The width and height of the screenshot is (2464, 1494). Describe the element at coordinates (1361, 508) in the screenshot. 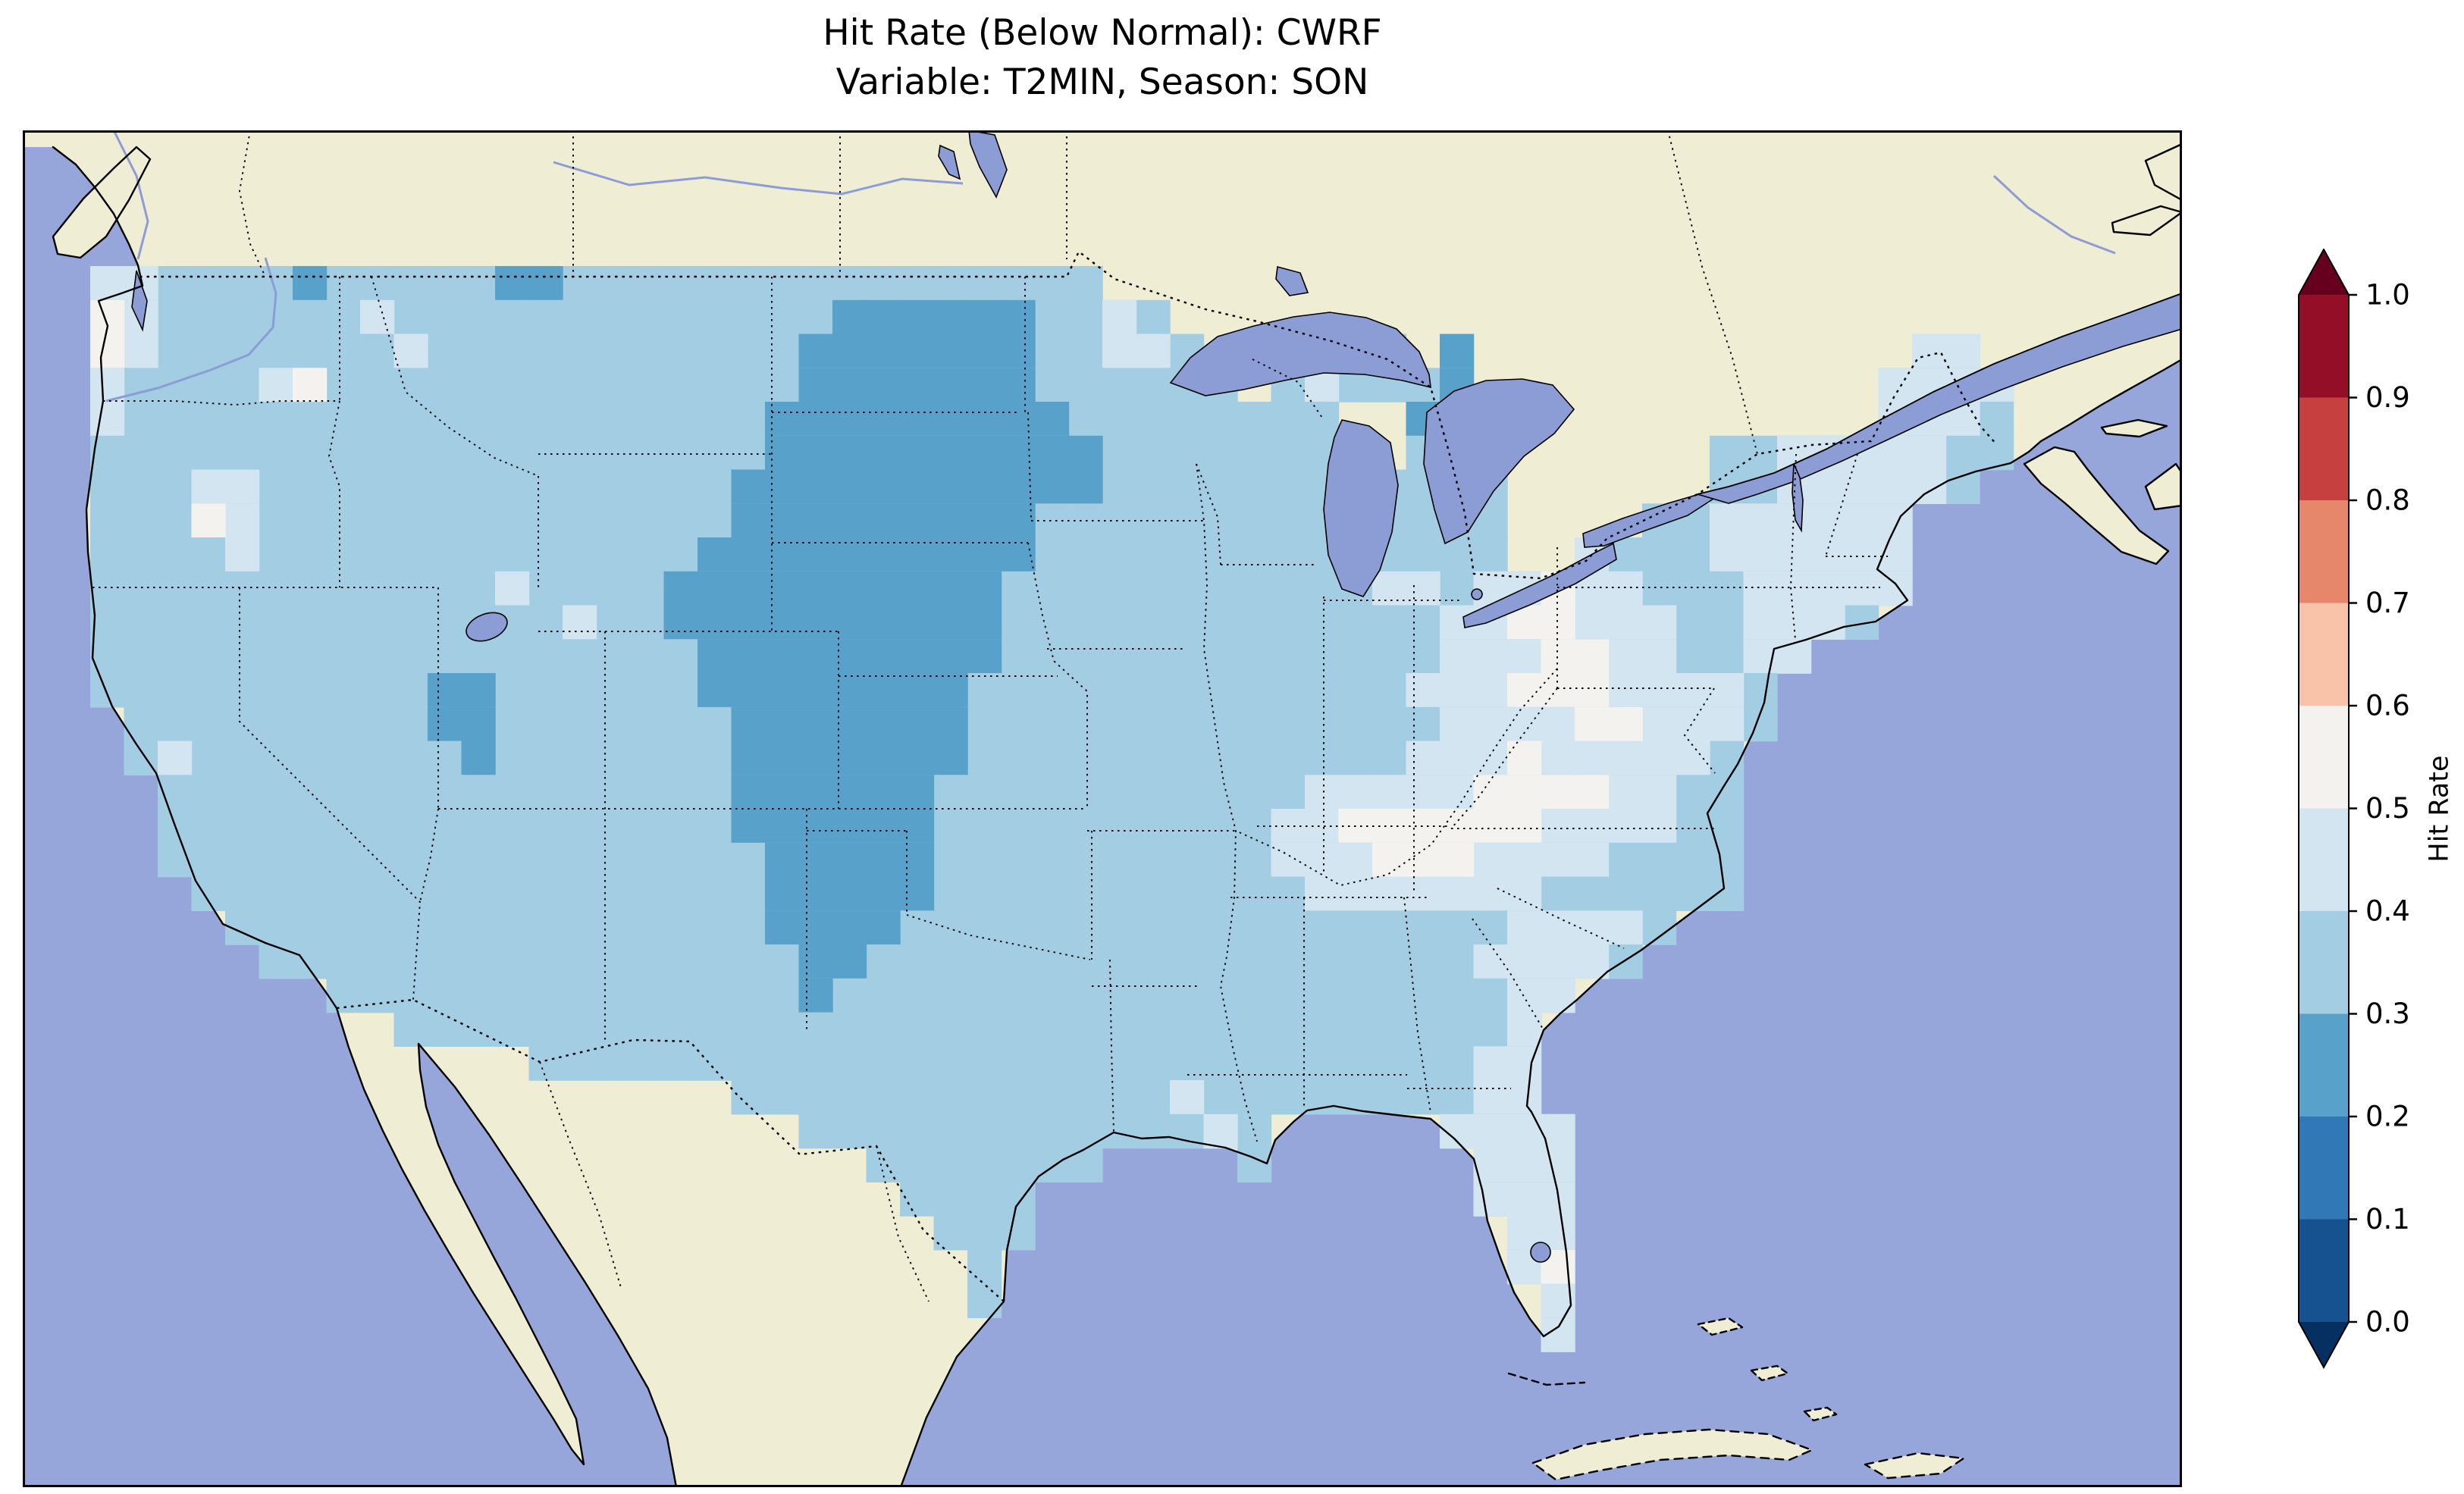

I see `lake-michigan` at that location.